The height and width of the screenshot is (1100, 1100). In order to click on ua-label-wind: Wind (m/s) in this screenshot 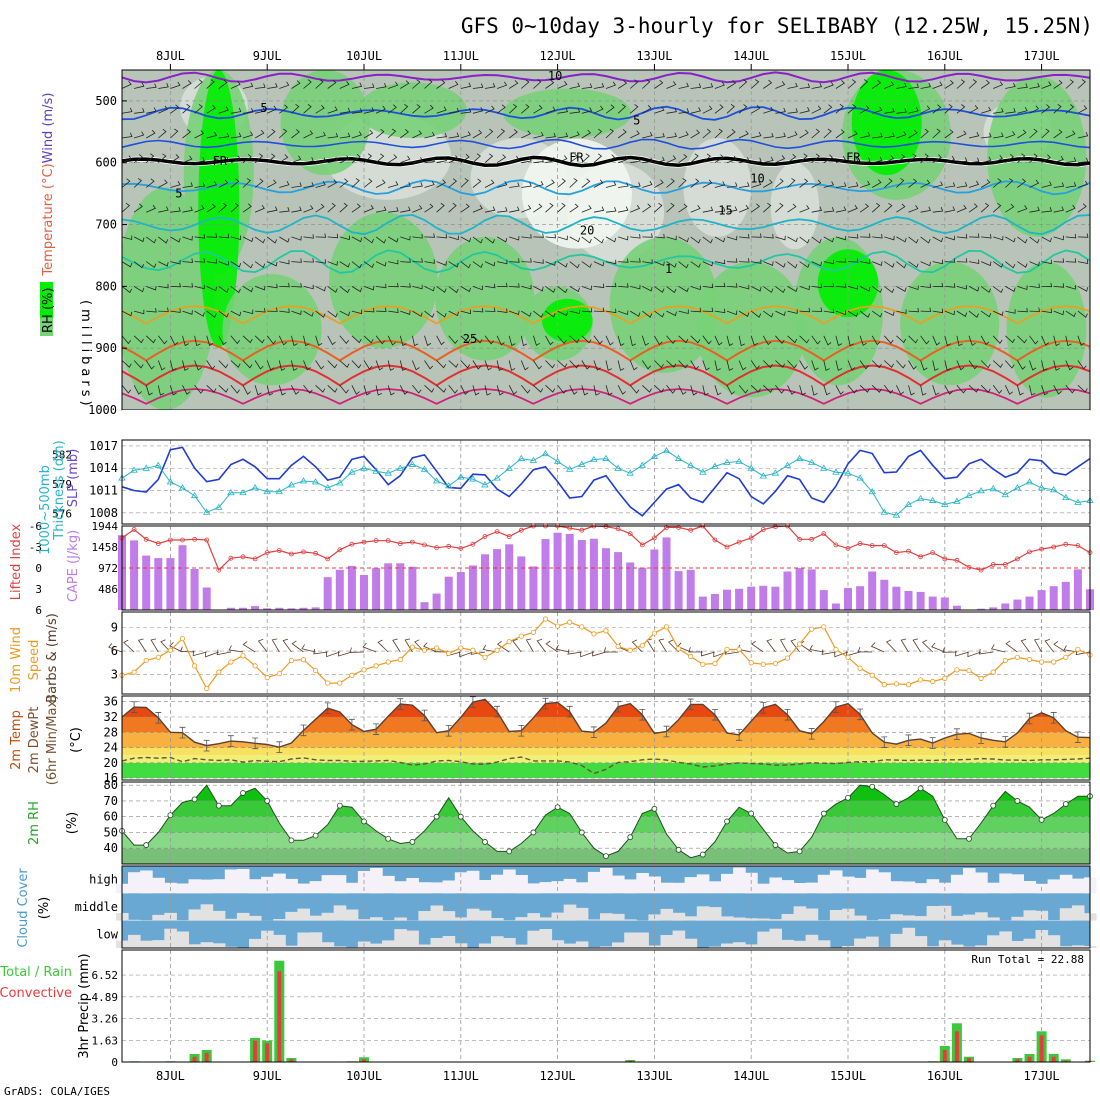, I will do `click(48, 128)`.